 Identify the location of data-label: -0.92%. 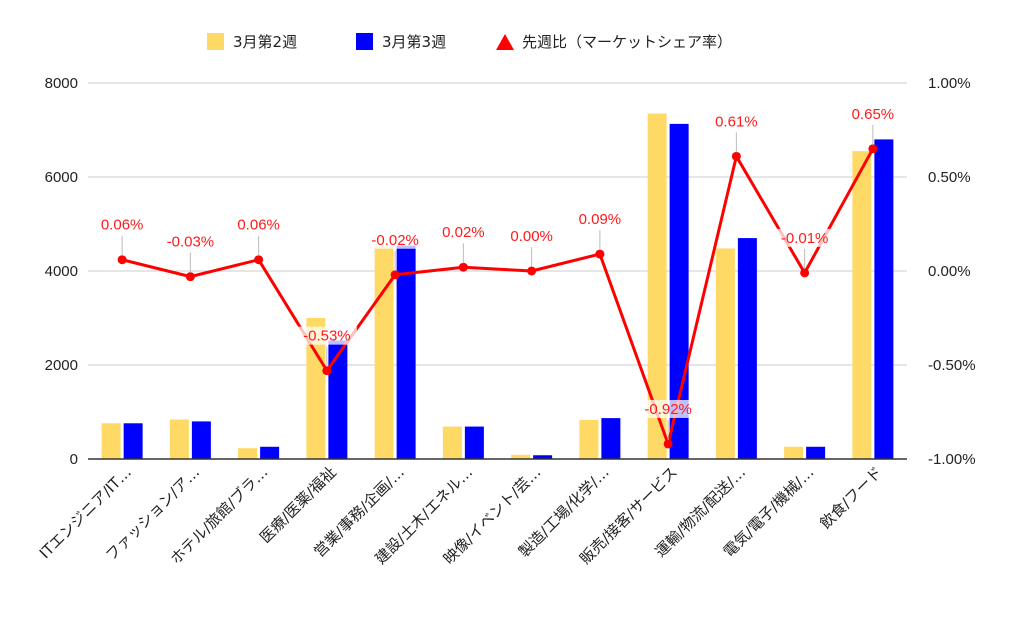
(668, 409).